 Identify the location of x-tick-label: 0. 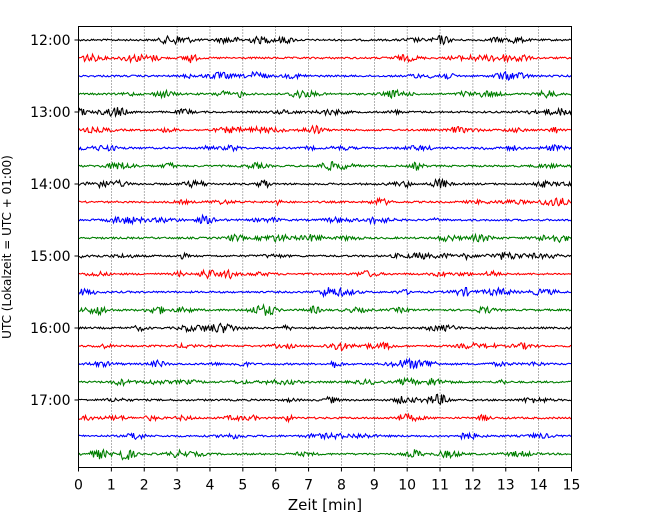
(78, 486).